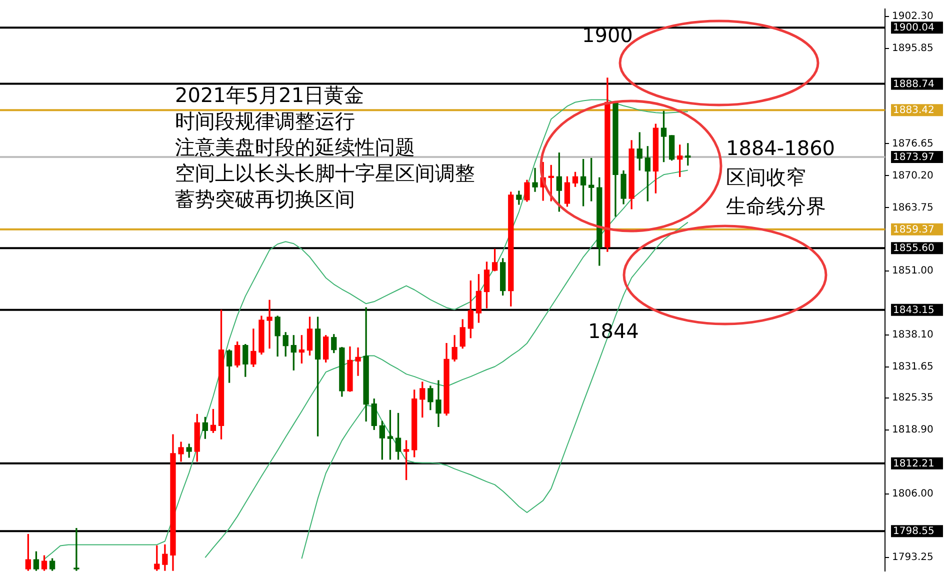  I want to click on annotation: 注意美盘时段的延续性问题, so click(295, 147).